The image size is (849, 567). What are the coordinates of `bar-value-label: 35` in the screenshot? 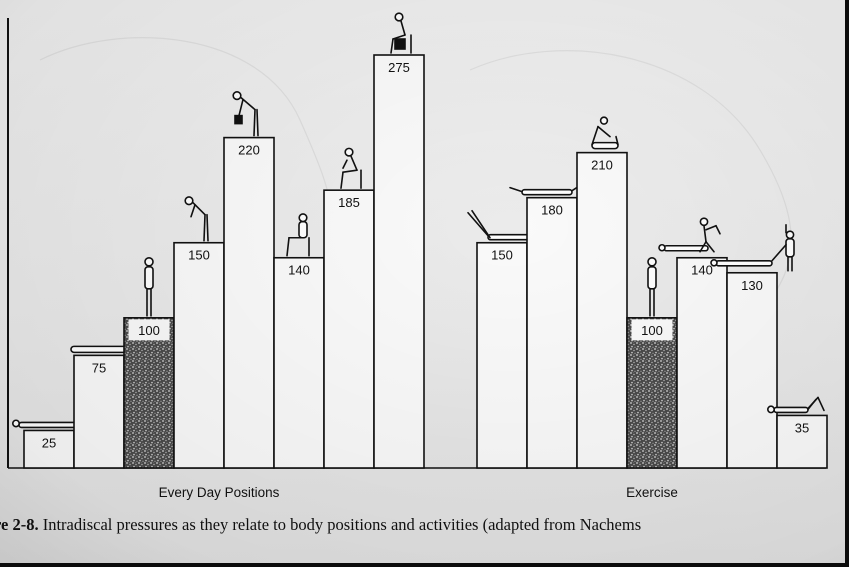 It's located at (802, 427).